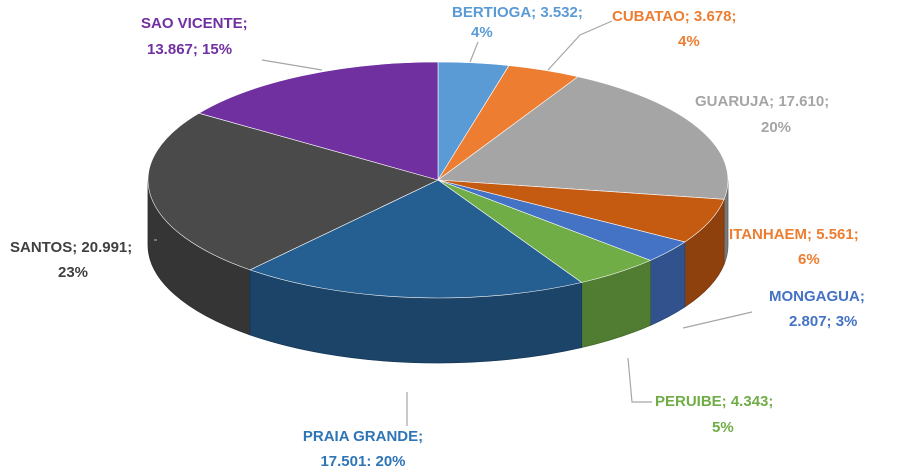  What do you see at coordinates (363, 436) in the screenshot?
I see `data-label-praia-grande-line1: PRAIA GRANDE;` at bounding box center [363, 436].